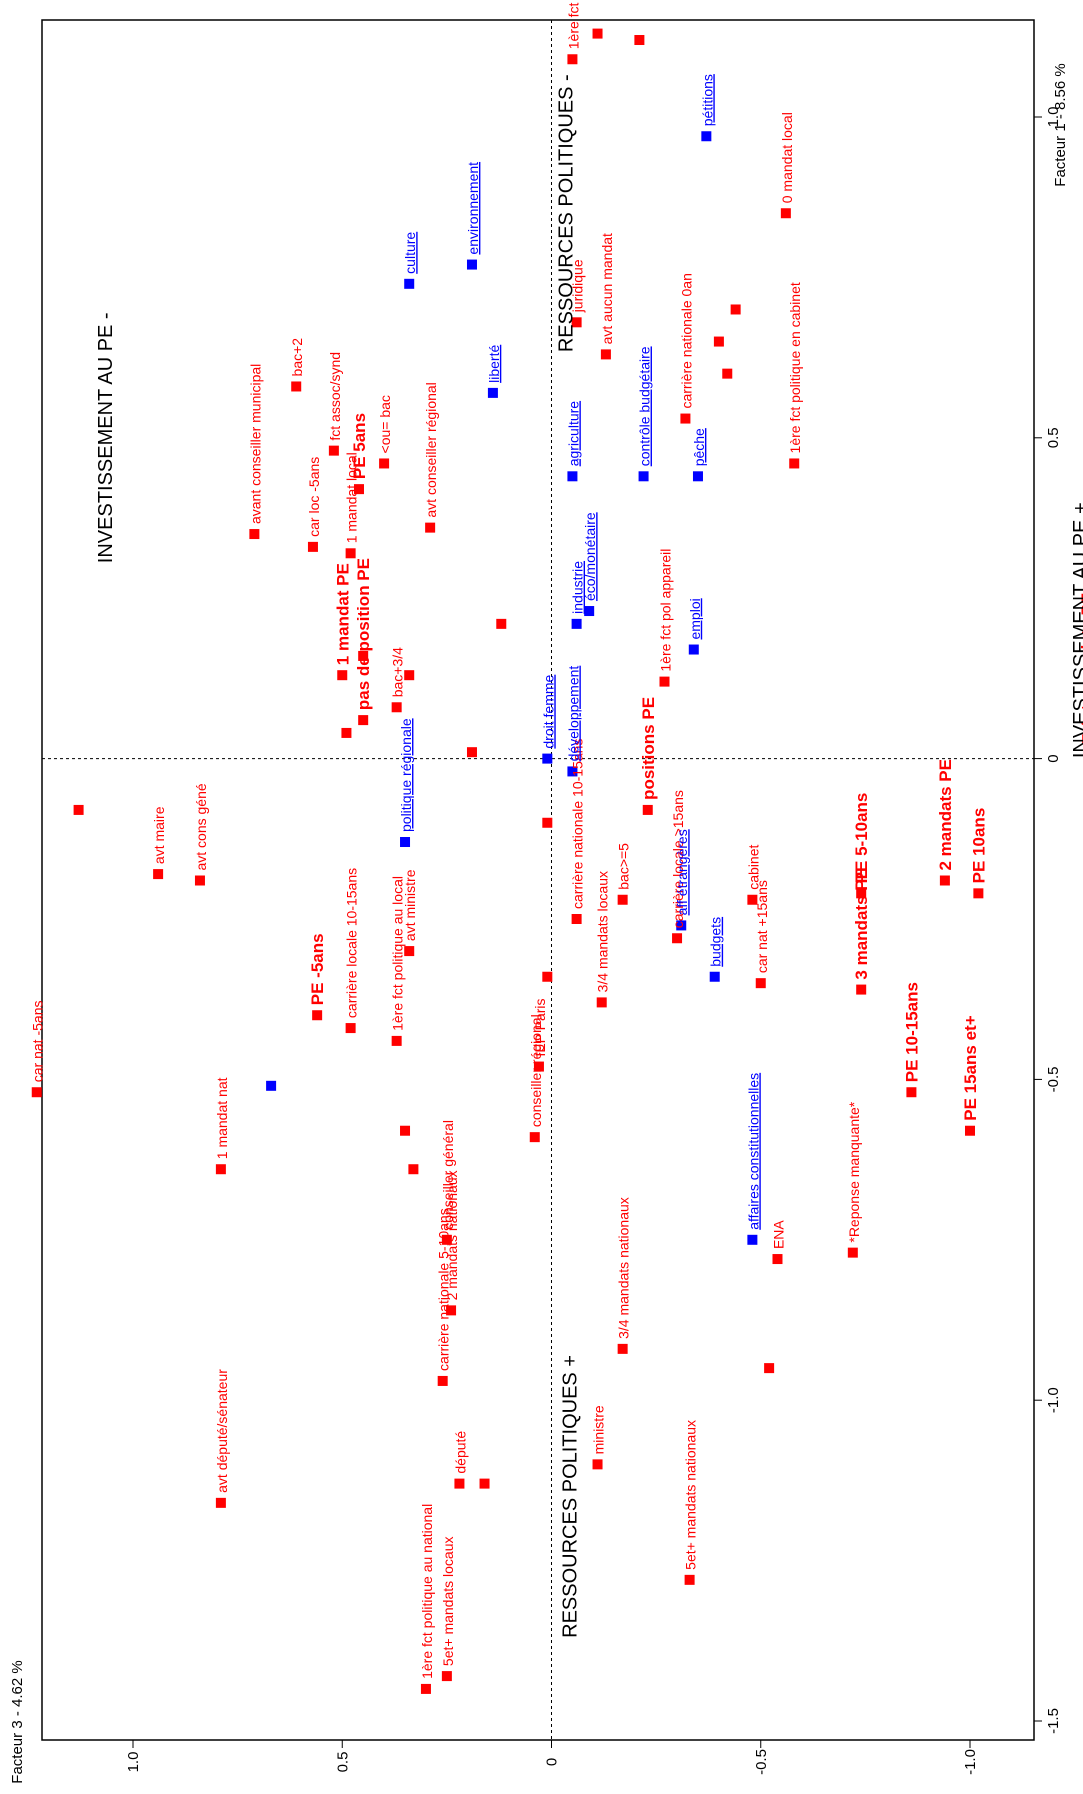  Describe the element at coordinates (431, 449) in the screenshot. I see `data-label: avt conseiller régional` at that location.